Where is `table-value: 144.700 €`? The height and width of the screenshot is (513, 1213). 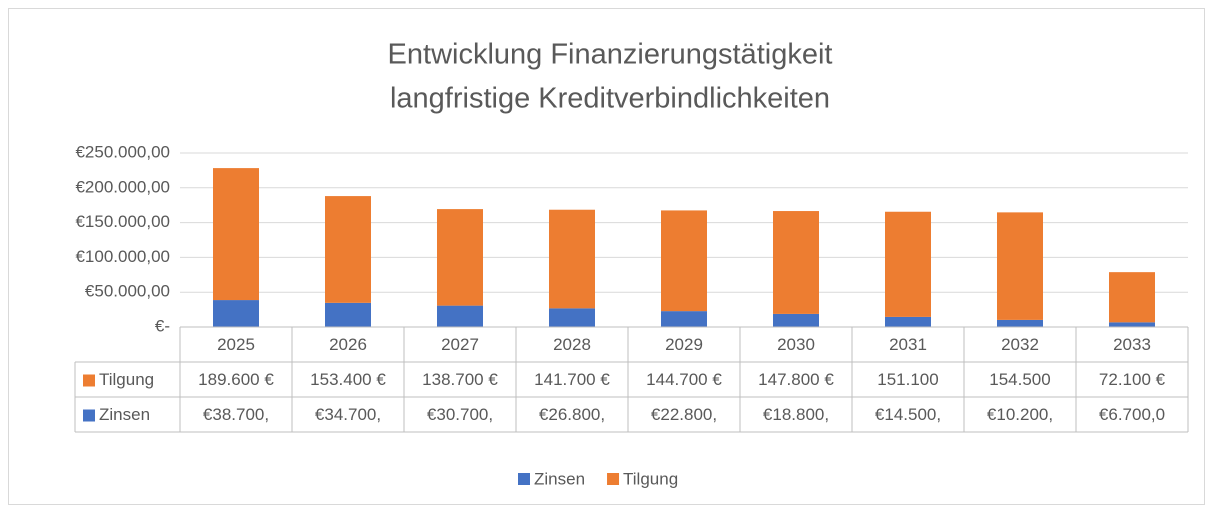 table-value: 144.700 € is located at coordinates (684, 379).